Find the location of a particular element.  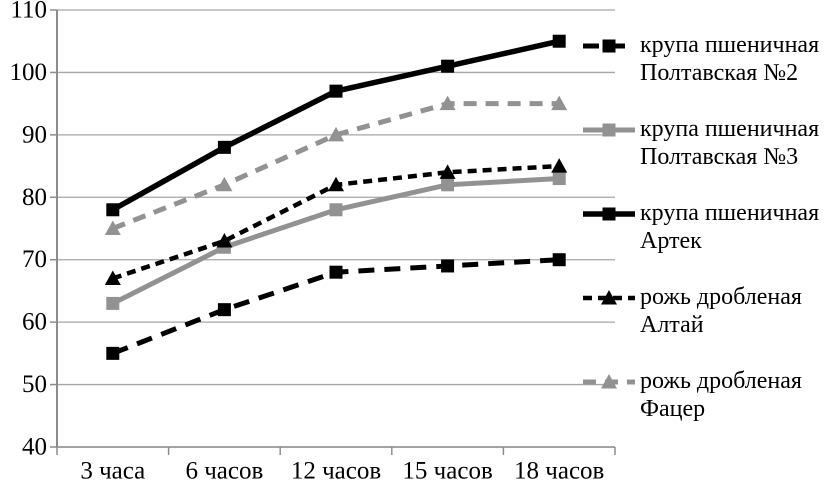

legend-marker-black-solid-square-icon is located at coordinates (609, 214).